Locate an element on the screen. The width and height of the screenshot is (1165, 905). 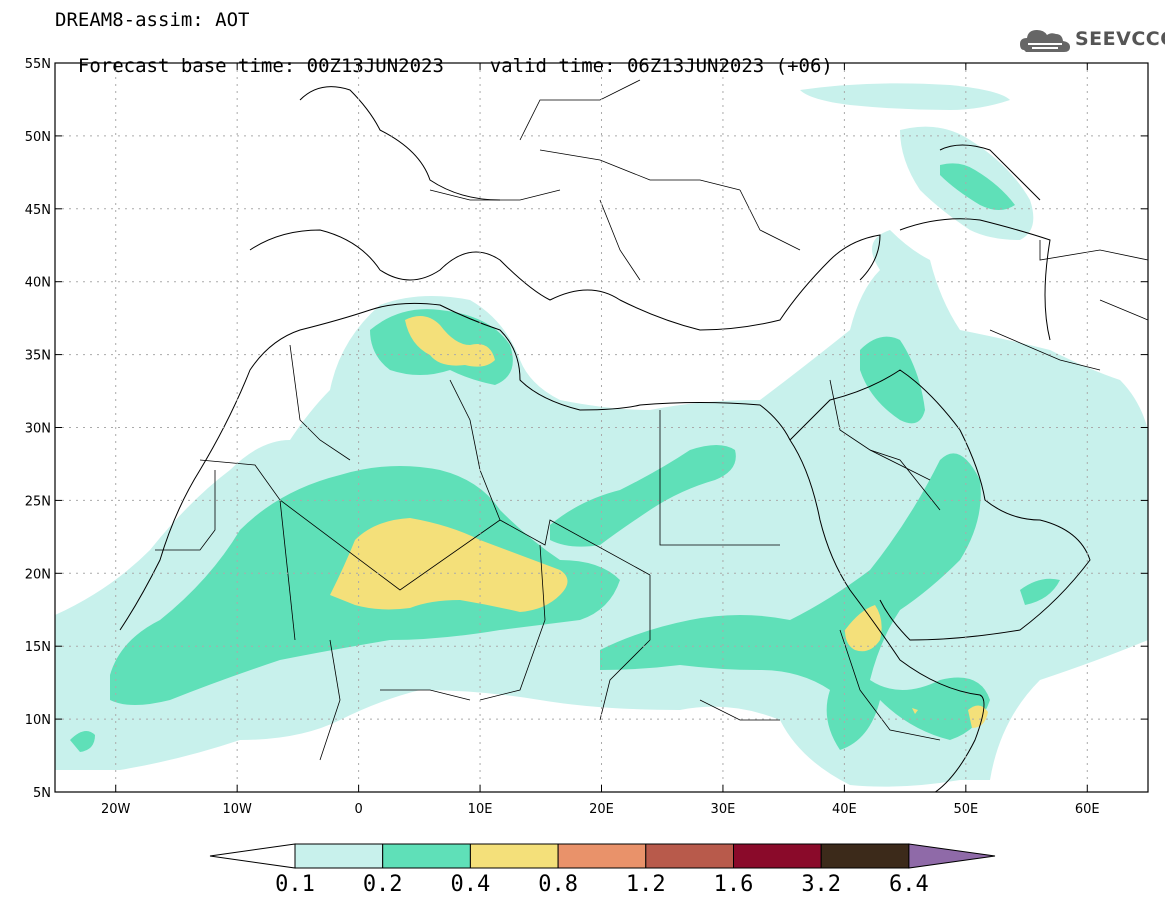
cloud-icon is located at coordinates (1045, 41).